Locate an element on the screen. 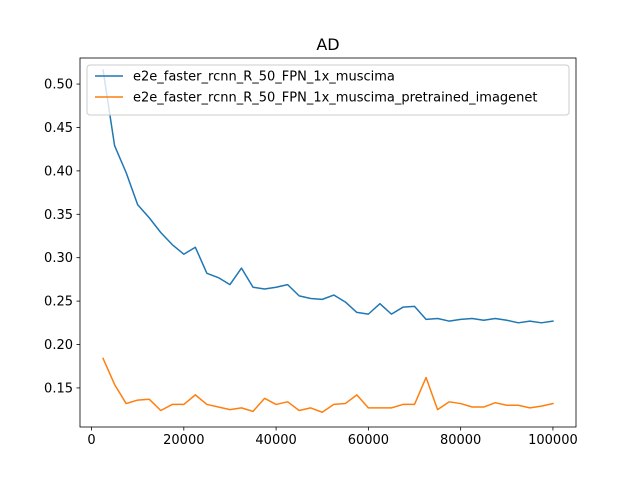 The height and width of the screenshot is (480, 640). y-tick-label: 0.20 is located at coordinates (58, 345).